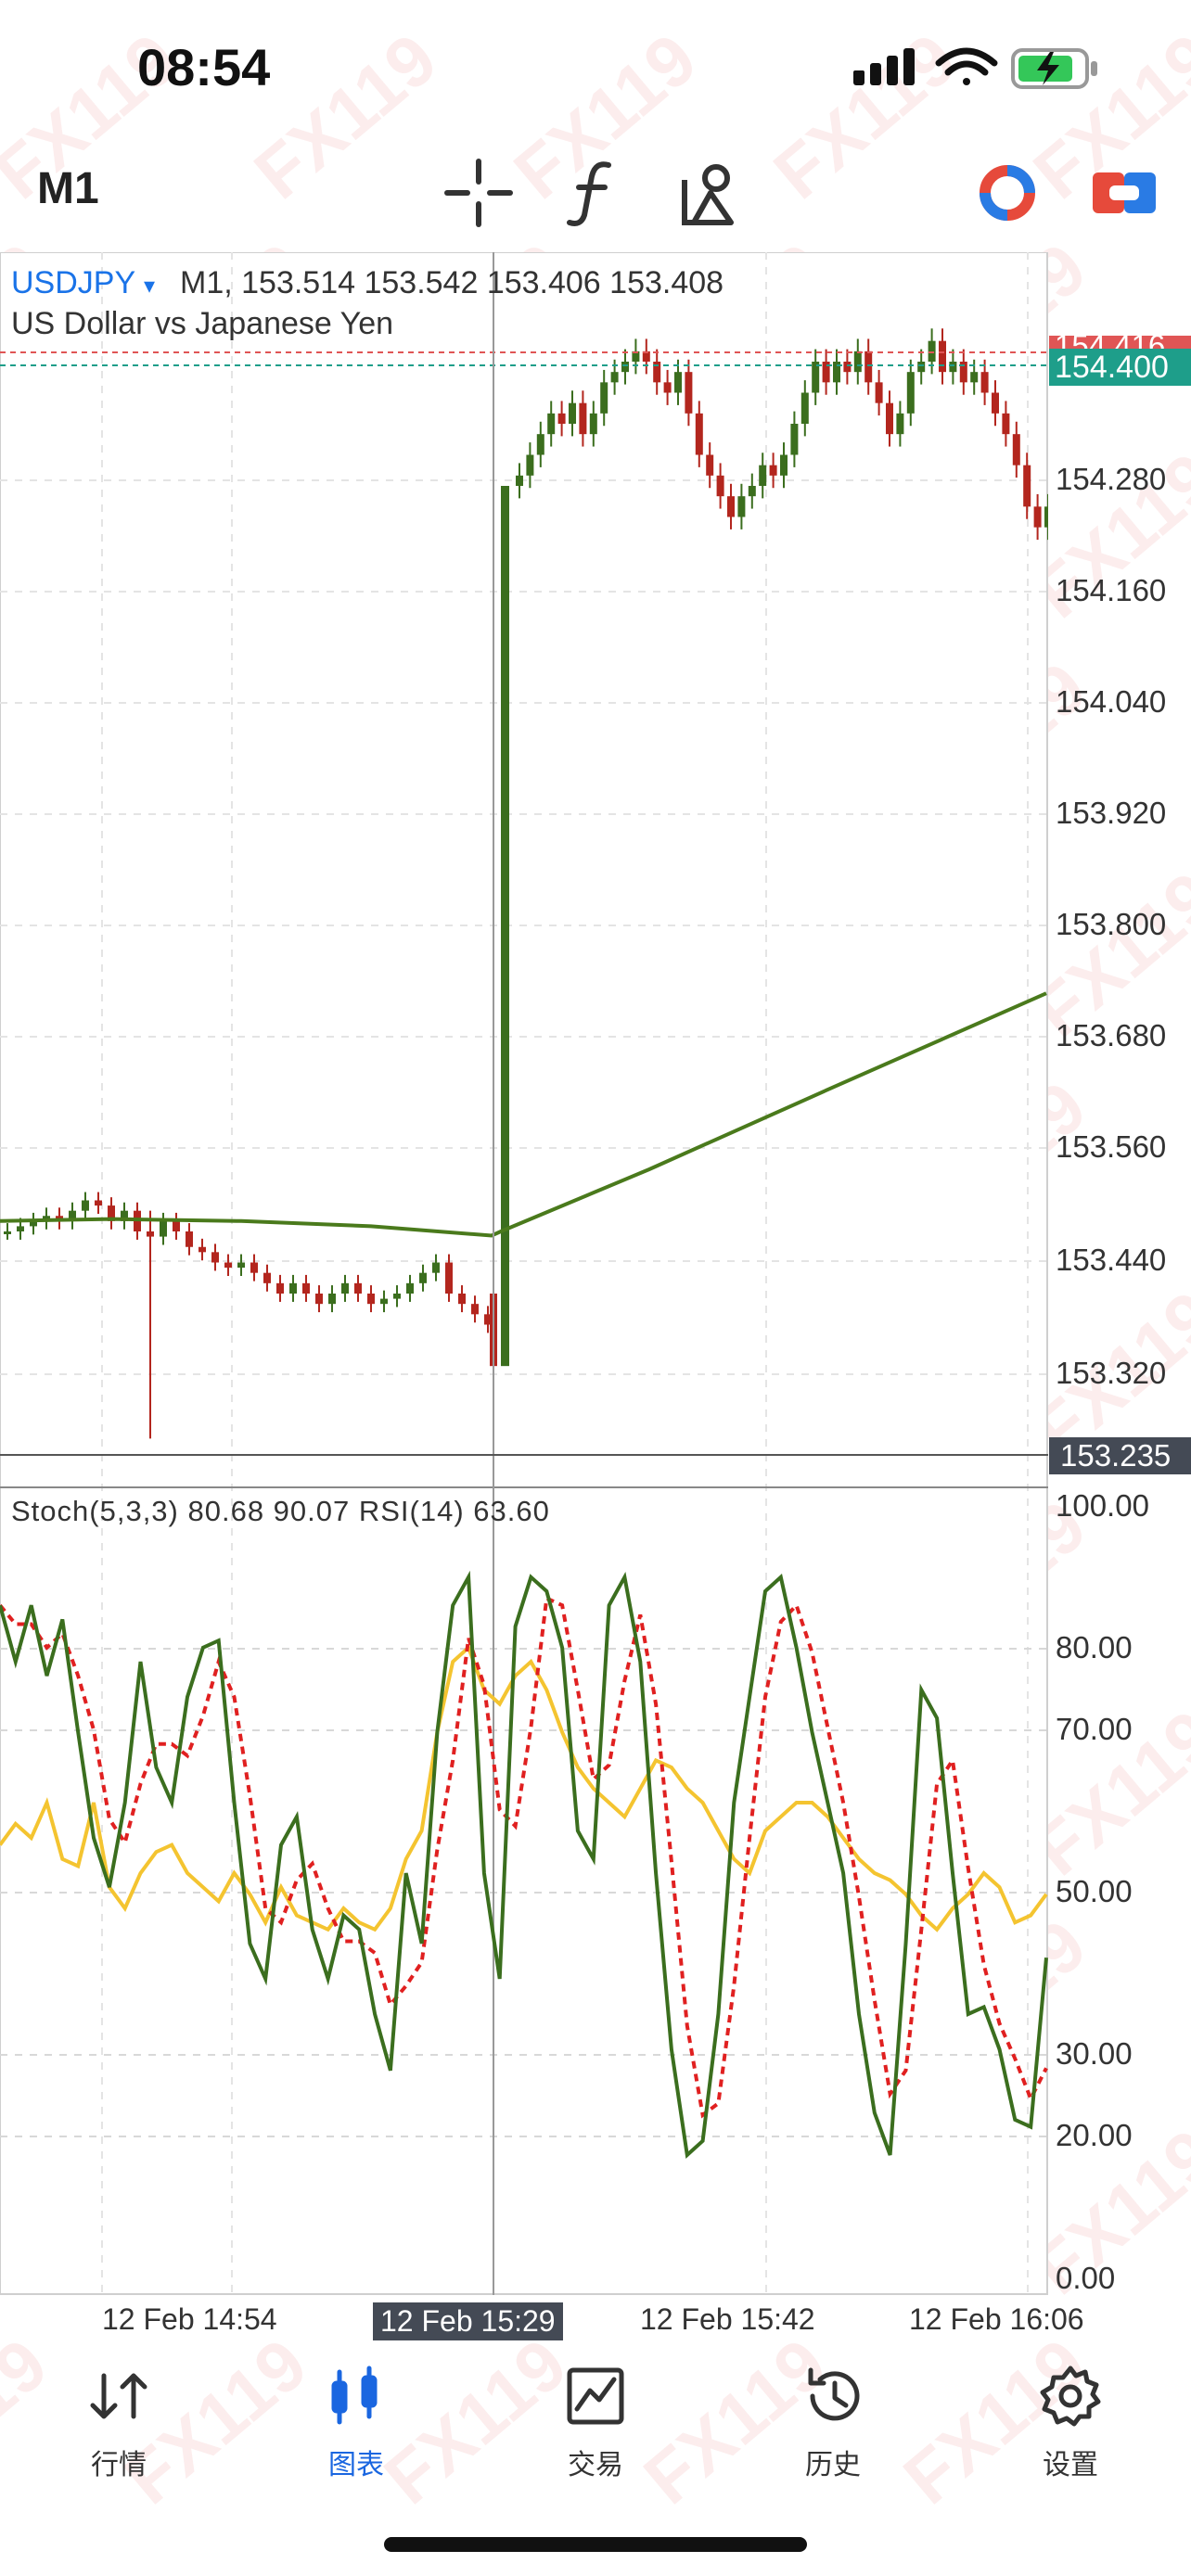 This screenshot has height=2576, width=1191. What do you see at coordinates (1054, 68) in the screenshot?
I see `battery-icon` at bounding box center [1054, 68].